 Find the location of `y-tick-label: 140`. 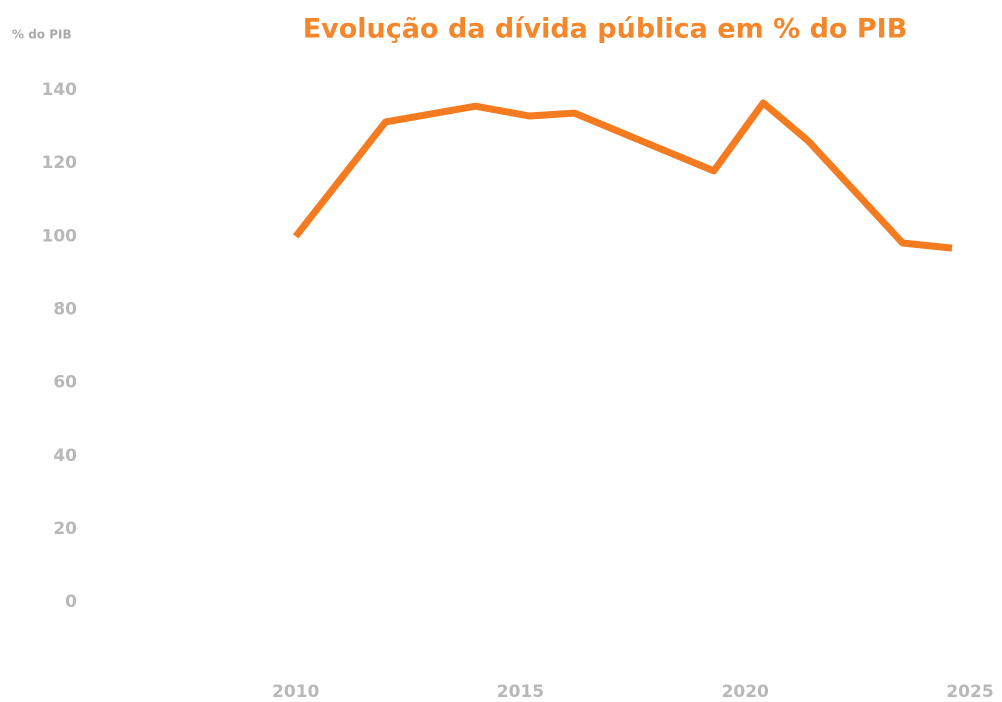

y-tick-label: 140 is located at coordinates (60, 90).